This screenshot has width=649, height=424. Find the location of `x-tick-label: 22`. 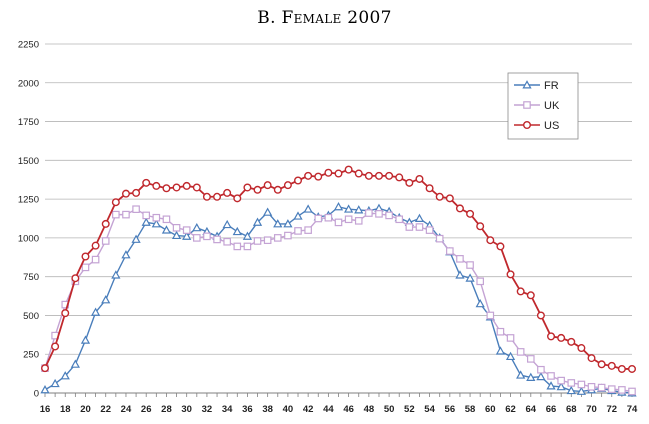

x-tick-label: 22 is located at coordinates (105, 409).